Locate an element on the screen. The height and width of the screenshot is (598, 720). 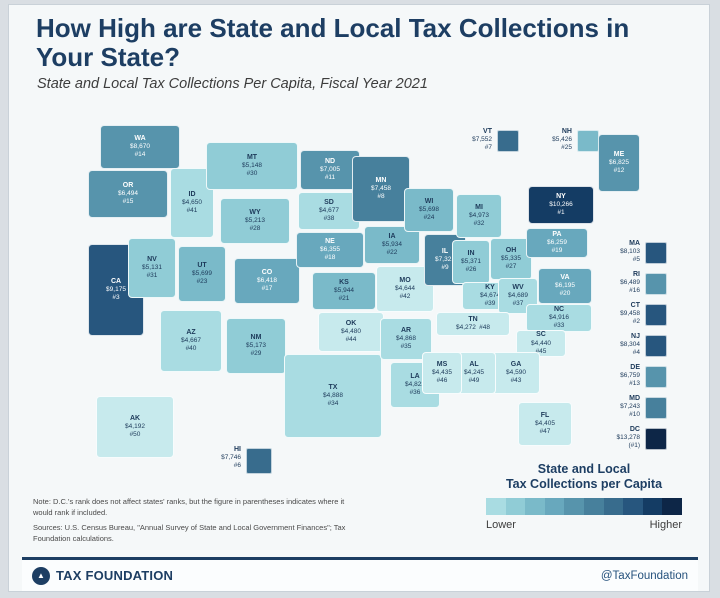
legend-title-line1: State and Local is located at coordinates (584, 469).